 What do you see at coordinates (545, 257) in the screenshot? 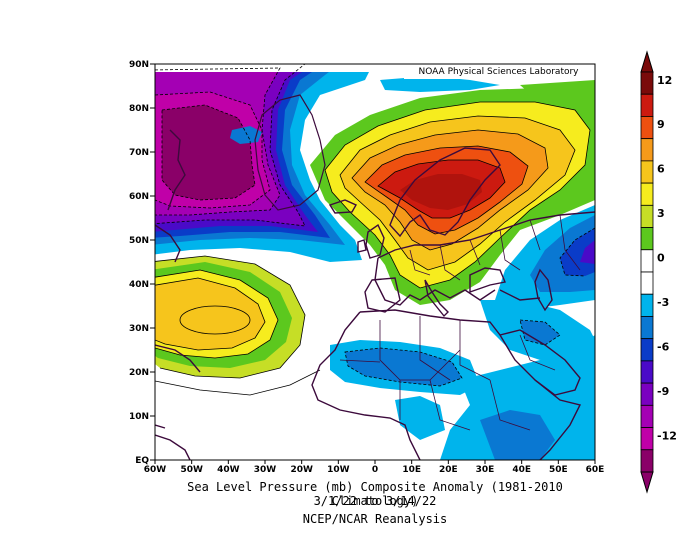
I see `eastern-low` at bounding box center [545, 257].